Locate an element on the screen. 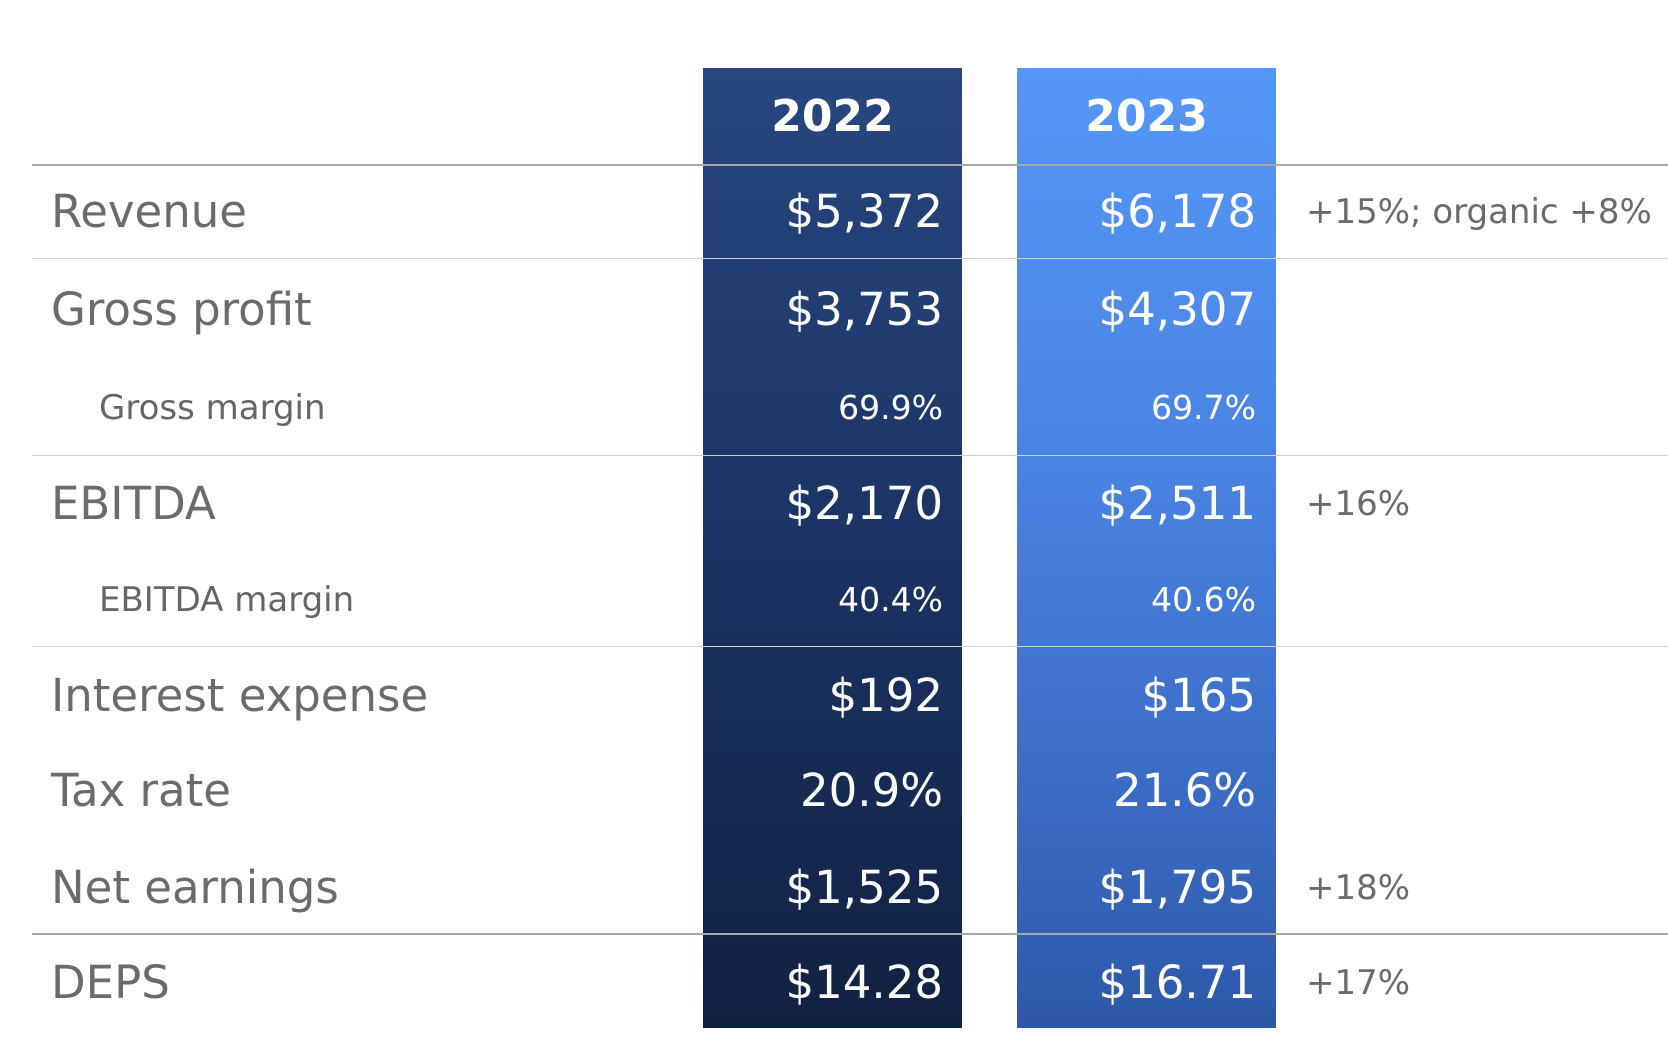  value-2022: 40.4% is located at coordinates (890, 599).